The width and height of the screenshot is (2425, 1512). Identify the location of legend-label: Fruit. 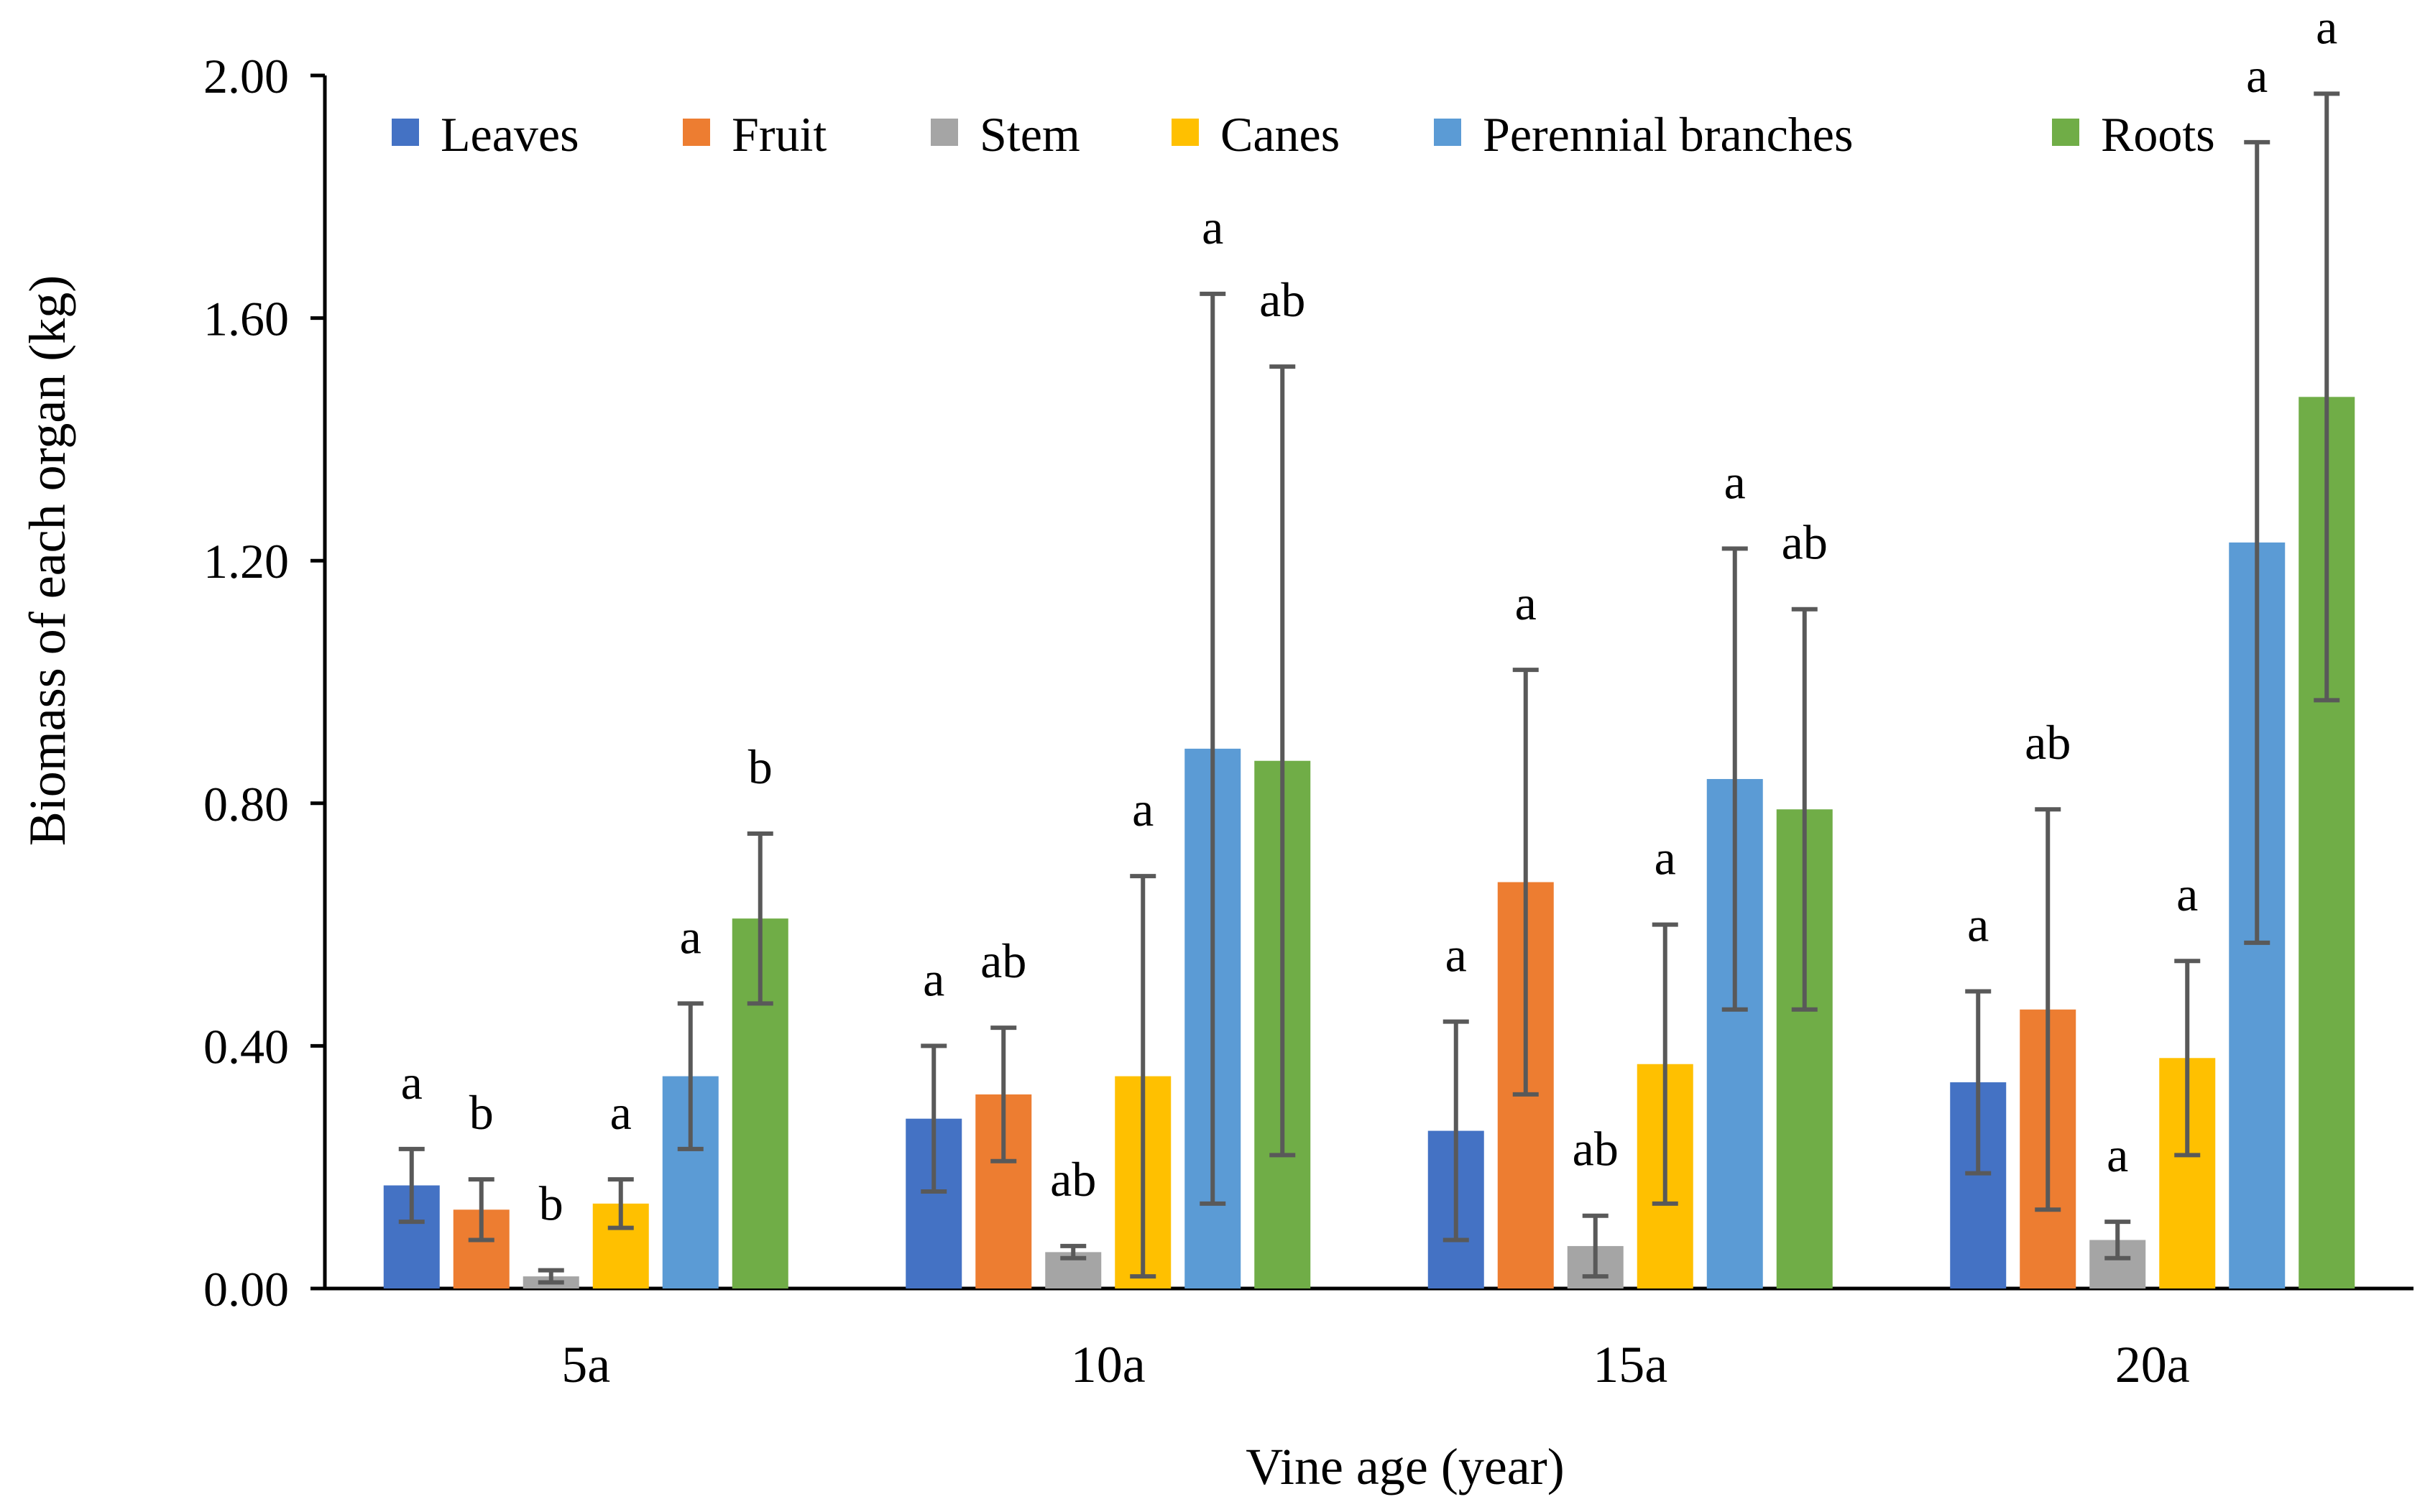
(779, 135).